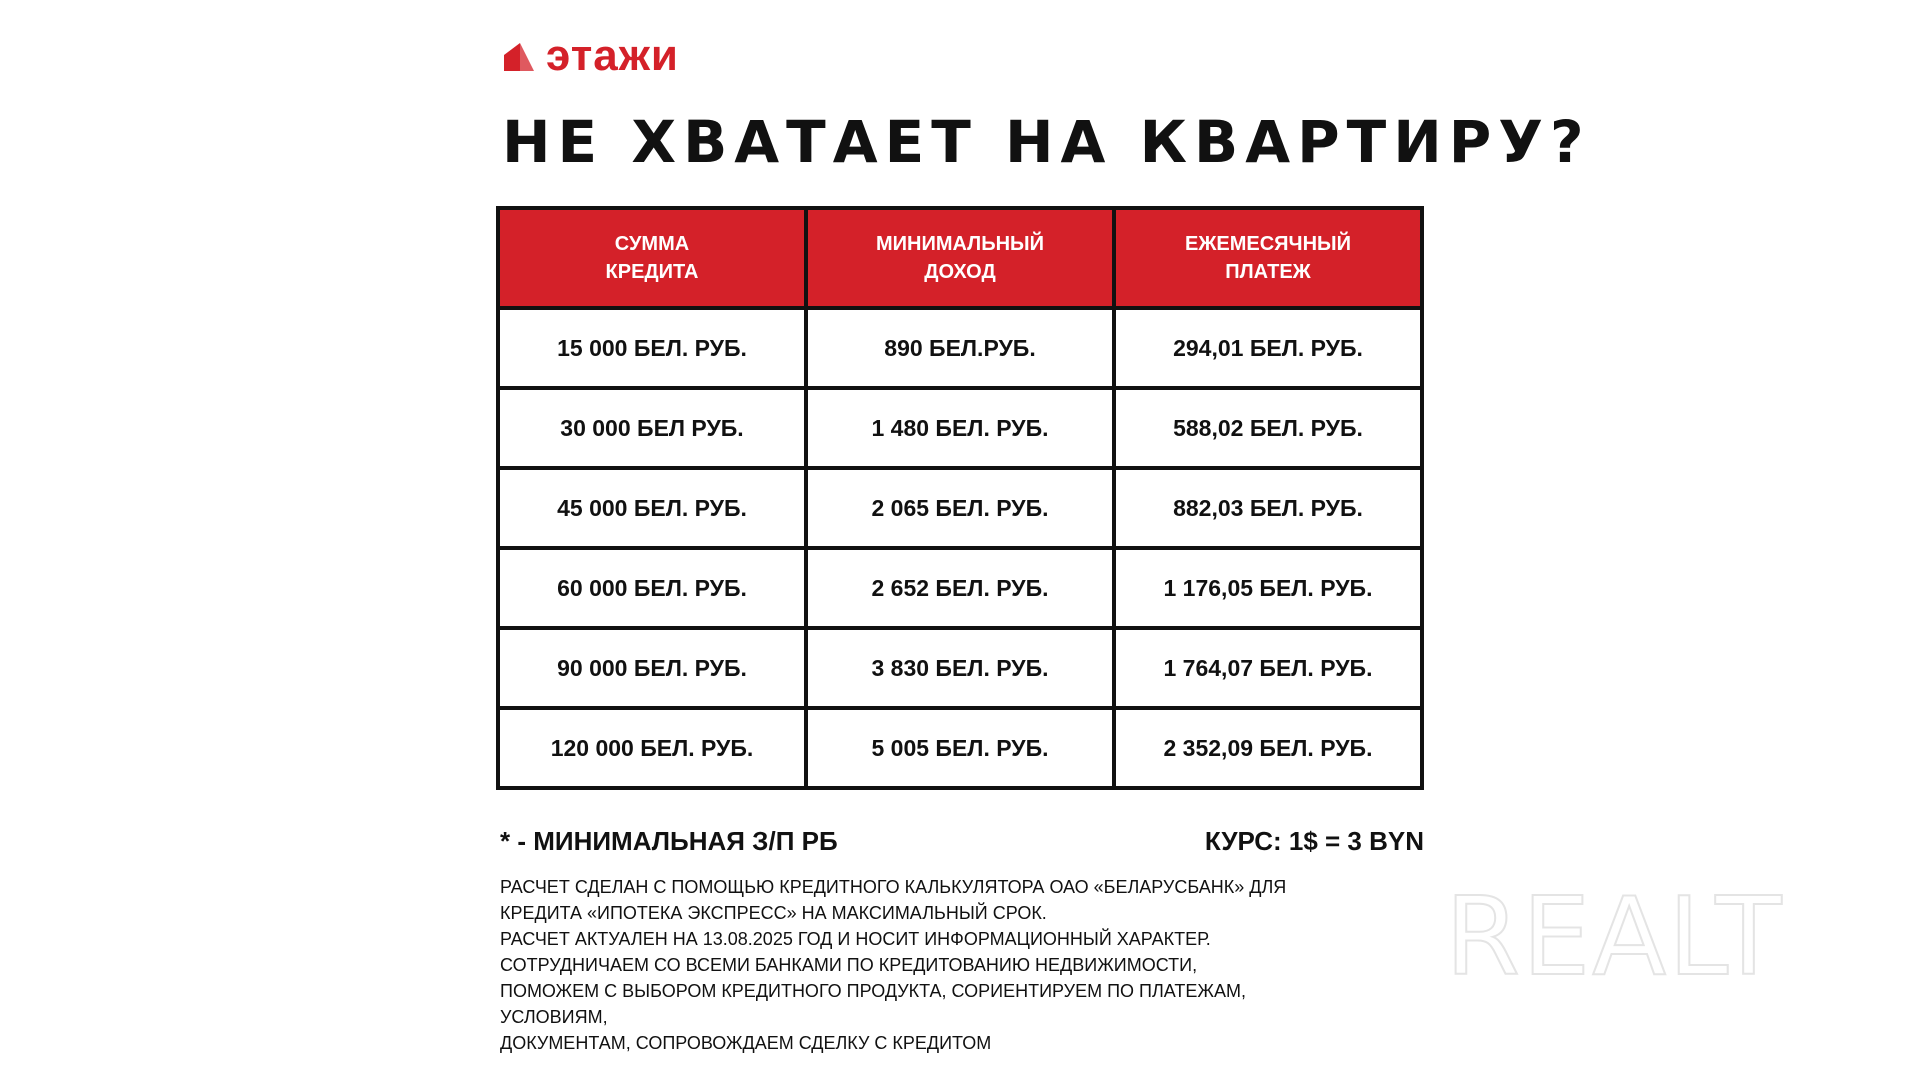  Describe the element at coordinates (612, 55) in the screenshot. I see `logo-text: этажи` at that location.